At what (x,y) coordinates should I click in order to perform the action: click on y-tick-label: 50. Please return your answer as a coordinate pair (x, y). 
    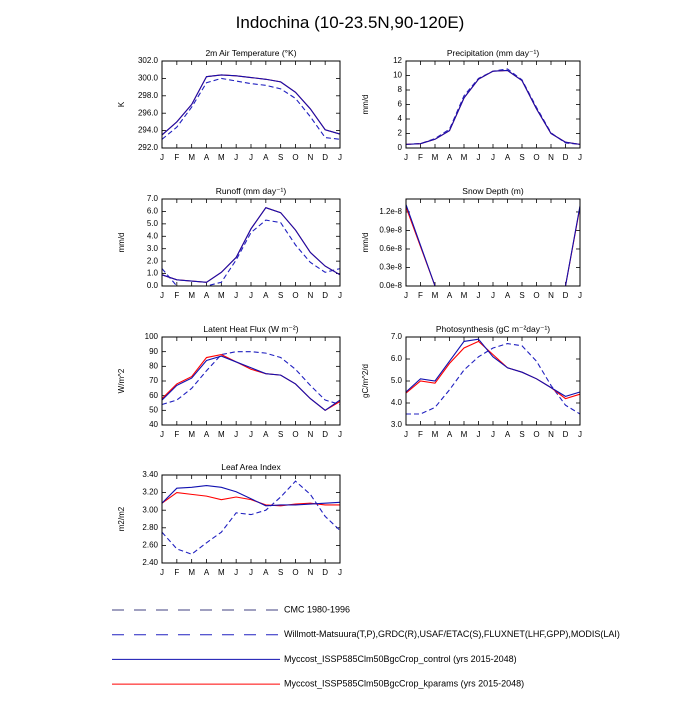
    Looking at the image, I should click on (153, 409).